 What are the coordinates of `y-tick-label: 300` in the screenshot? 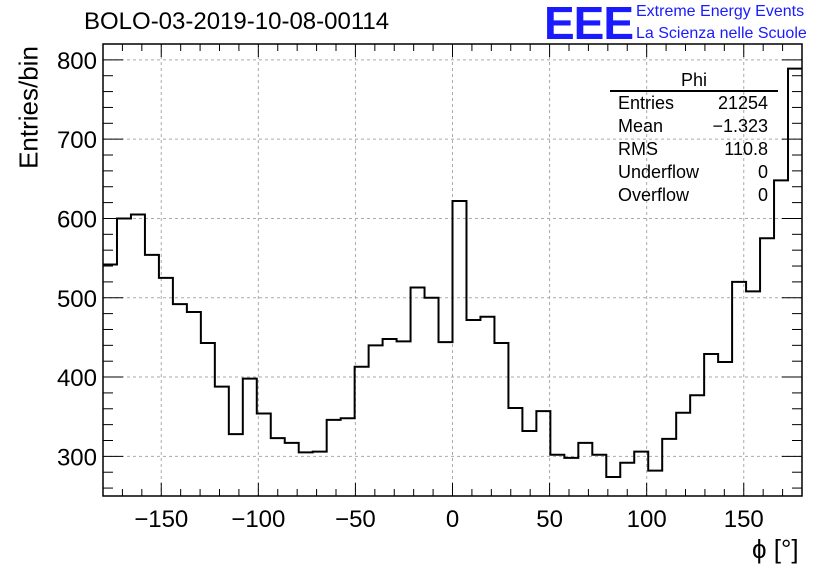 It's located at (77, 457).